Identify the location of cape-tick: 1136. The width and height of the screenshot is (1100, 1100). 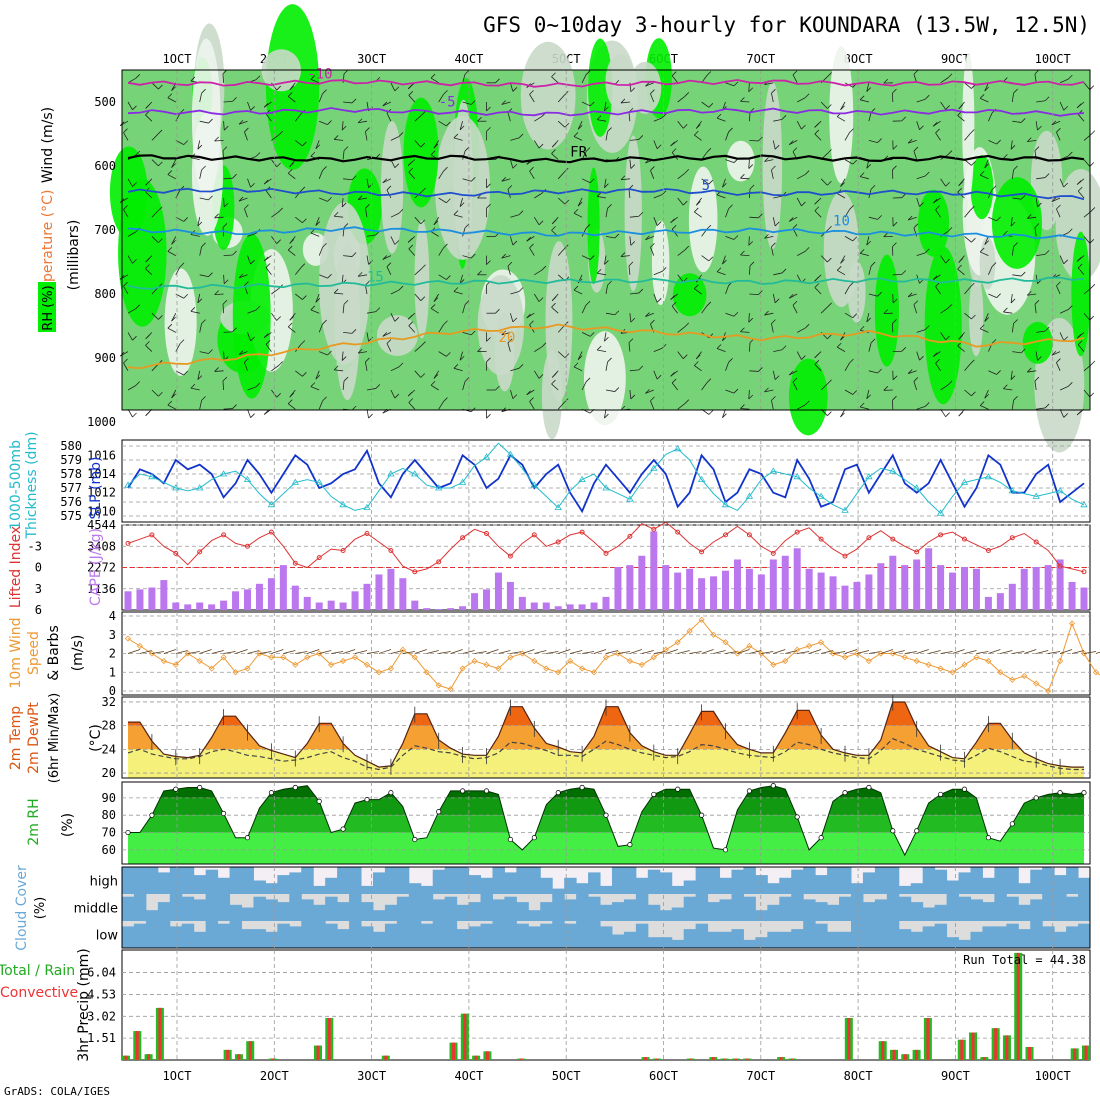
(101, 589).